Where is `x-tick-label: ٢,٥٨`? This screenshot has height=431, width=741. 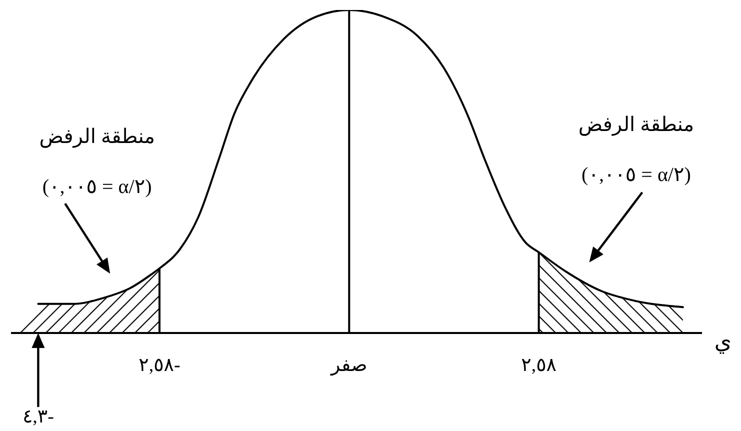
x-tick-label: ٢,٥٨ is located at coordinates (538, 365).